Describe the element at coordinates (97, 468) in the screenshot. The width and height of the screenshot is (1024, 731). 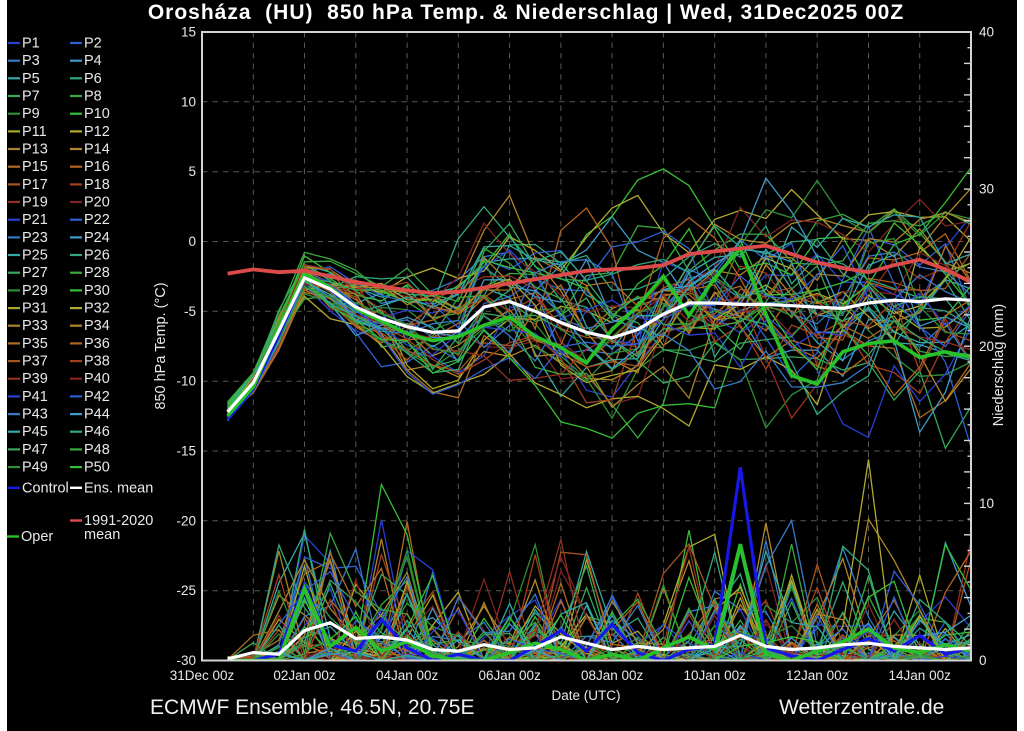
I see `svg-text: P50` at that location.